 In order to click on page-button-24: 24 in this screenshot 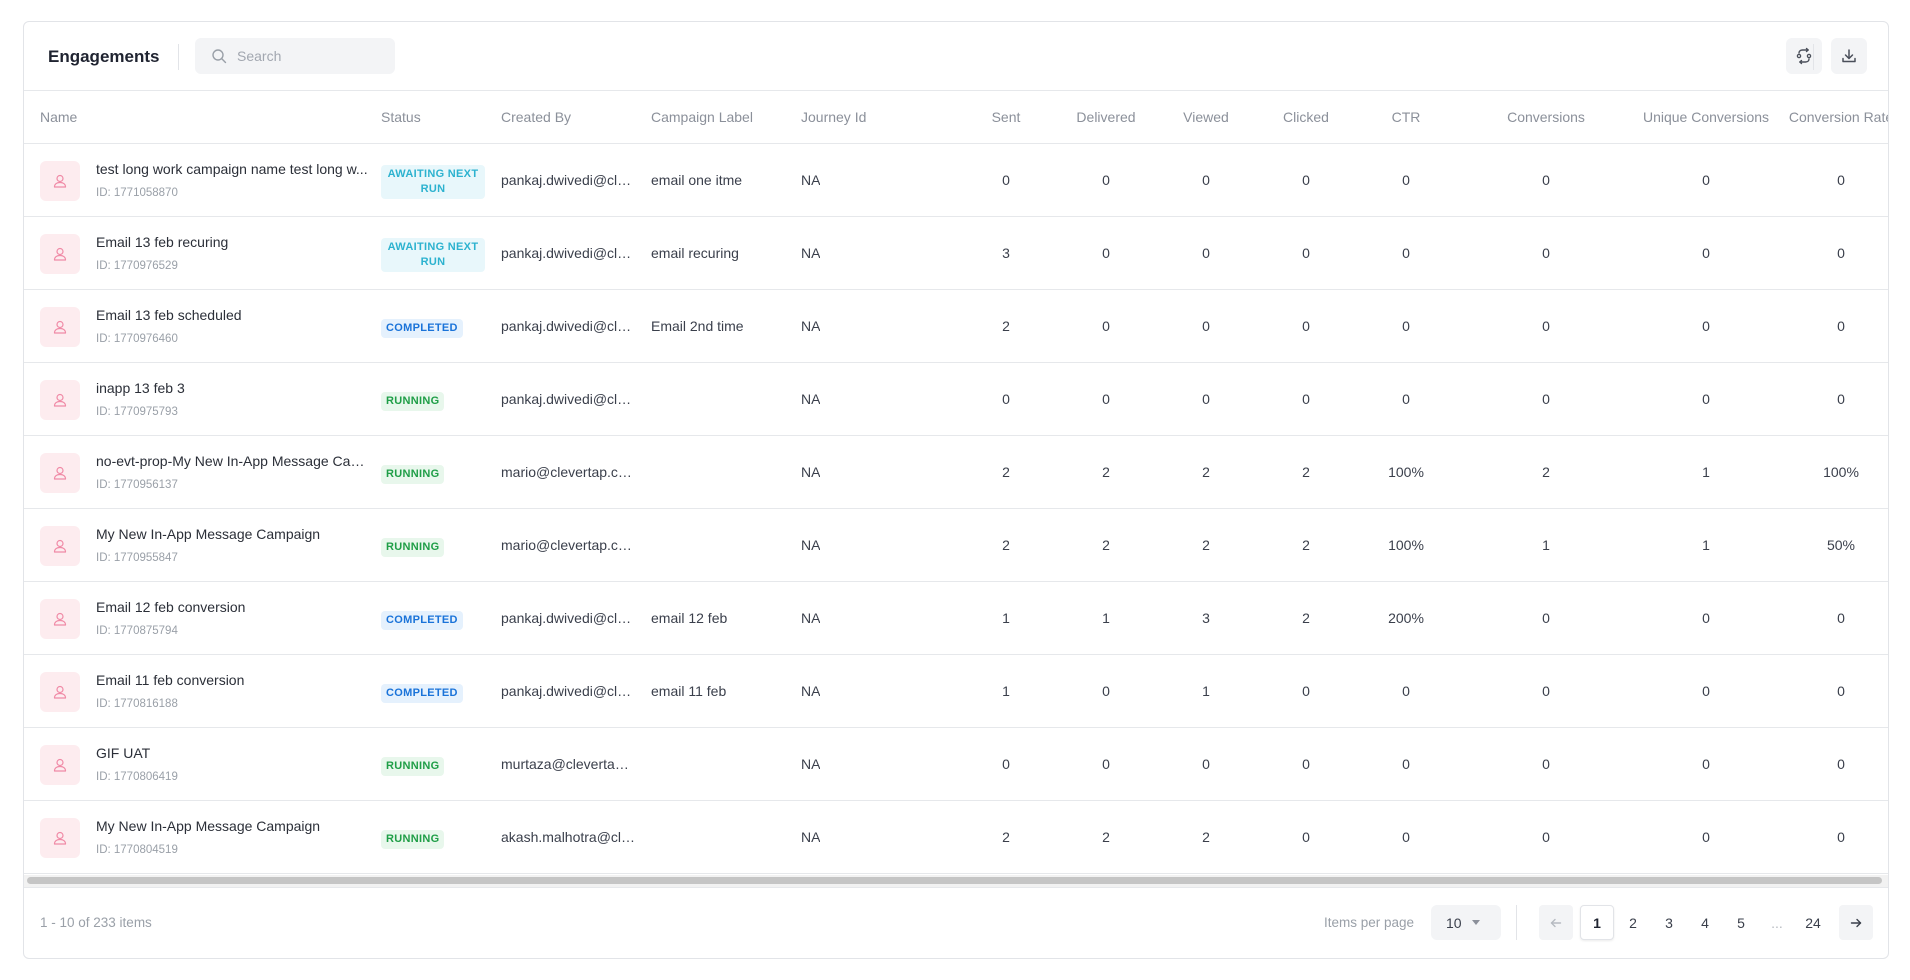, I will do `click(1813, 922)`.